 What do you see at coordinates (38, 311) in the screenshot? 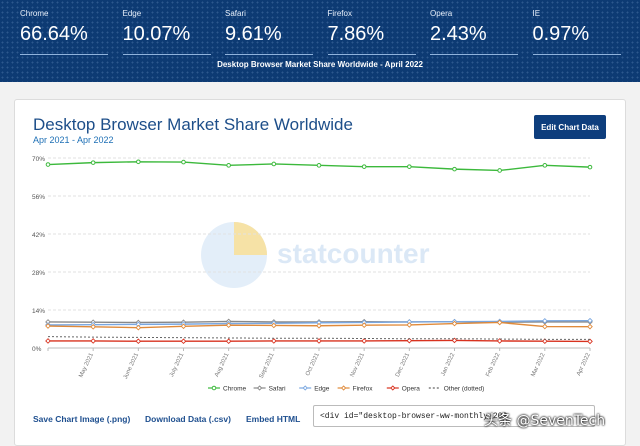
I see `y-tick-label: 14%` at bounding box center [38, 311].